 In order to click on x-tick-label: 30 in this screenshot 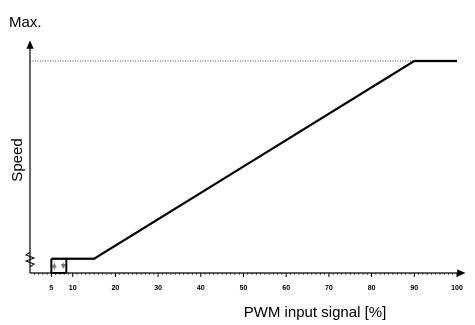, I will do `click(158, 288)`.